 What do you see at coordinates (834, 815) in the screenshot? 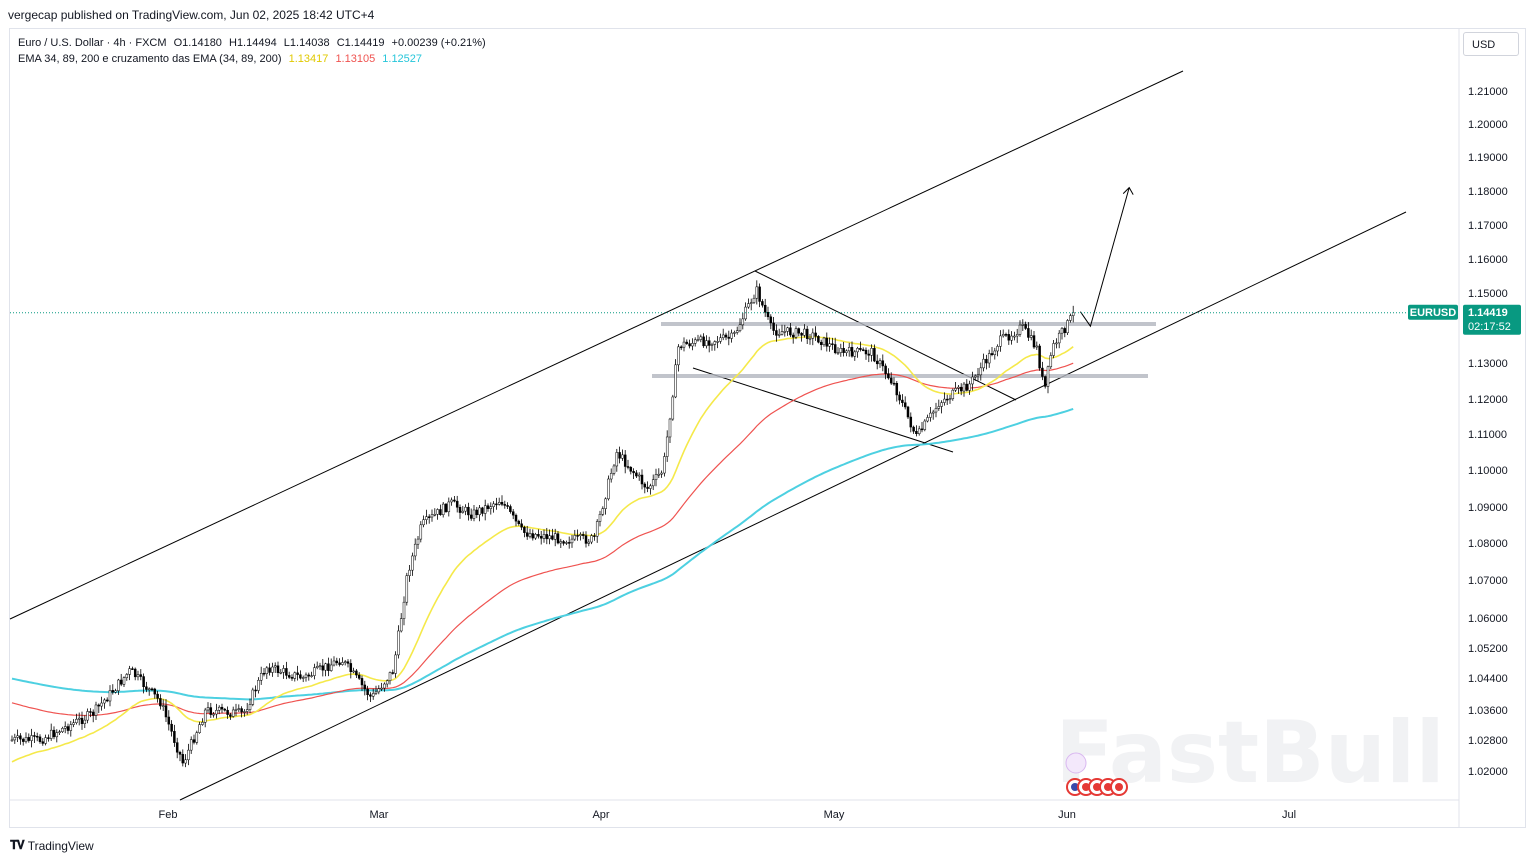
I see `time-tick-label: May` at bounding box center [834, 815].